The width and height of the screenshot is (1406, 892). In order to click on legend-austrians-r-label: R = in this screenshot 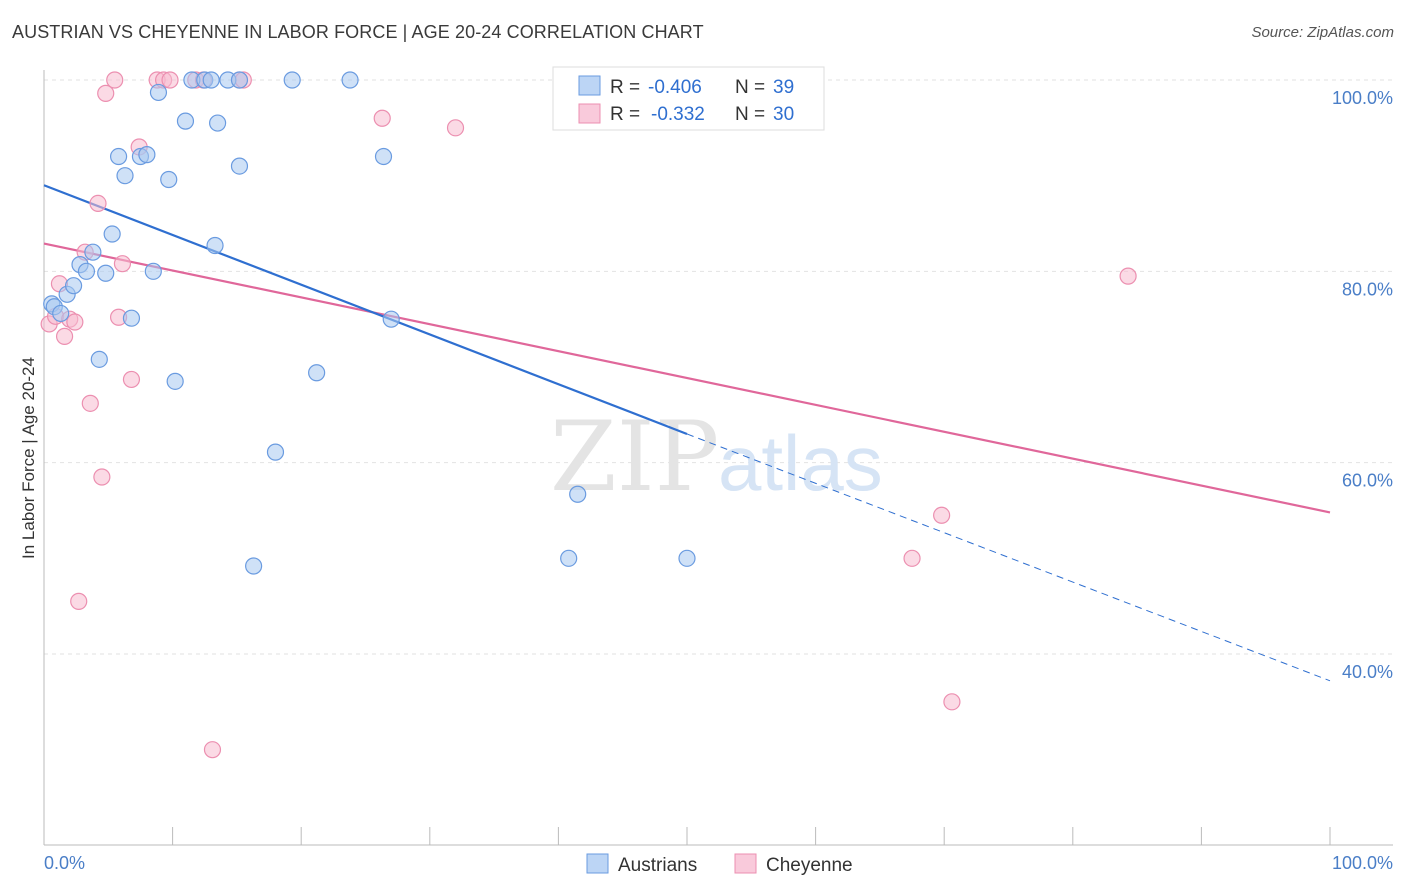, I will do `click(625, 87)`.